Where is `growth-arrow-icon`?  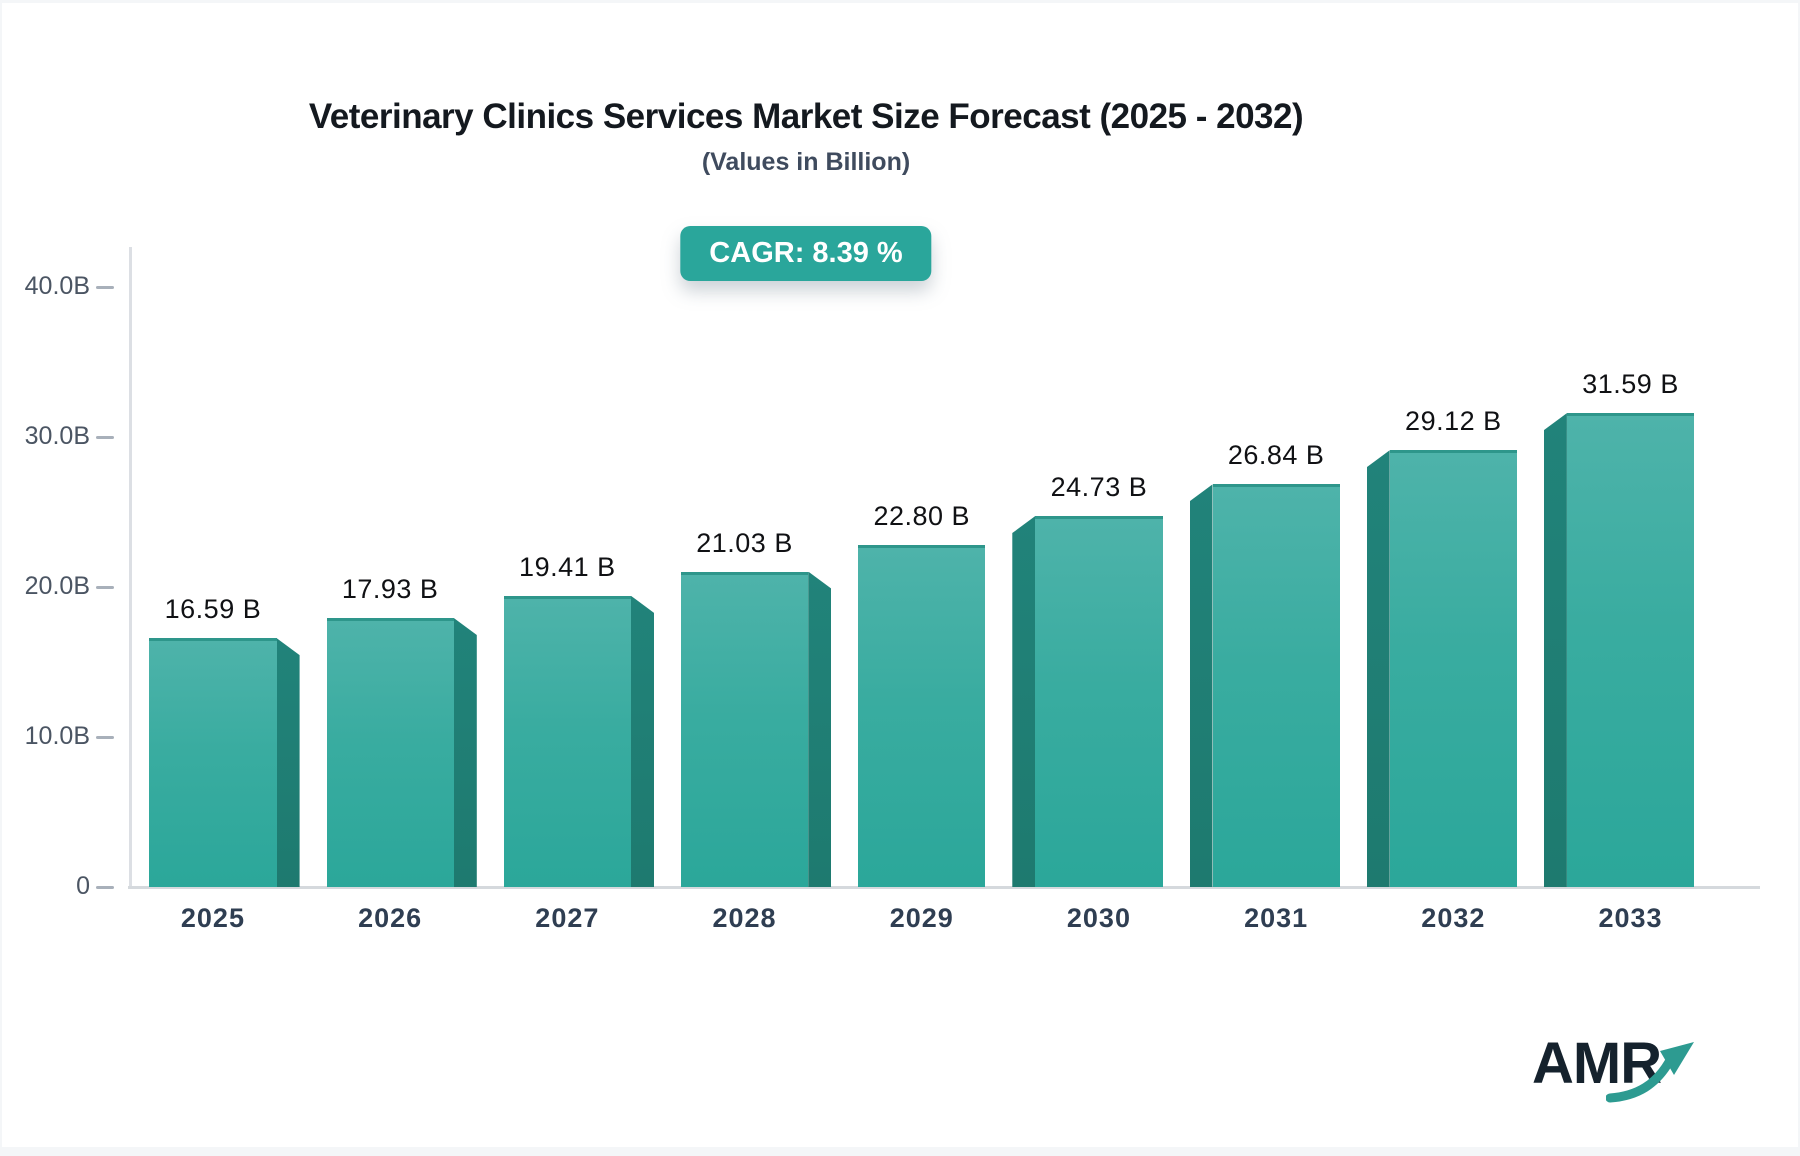 growth-arrow-icon is located at coordinates (1650, 1072).